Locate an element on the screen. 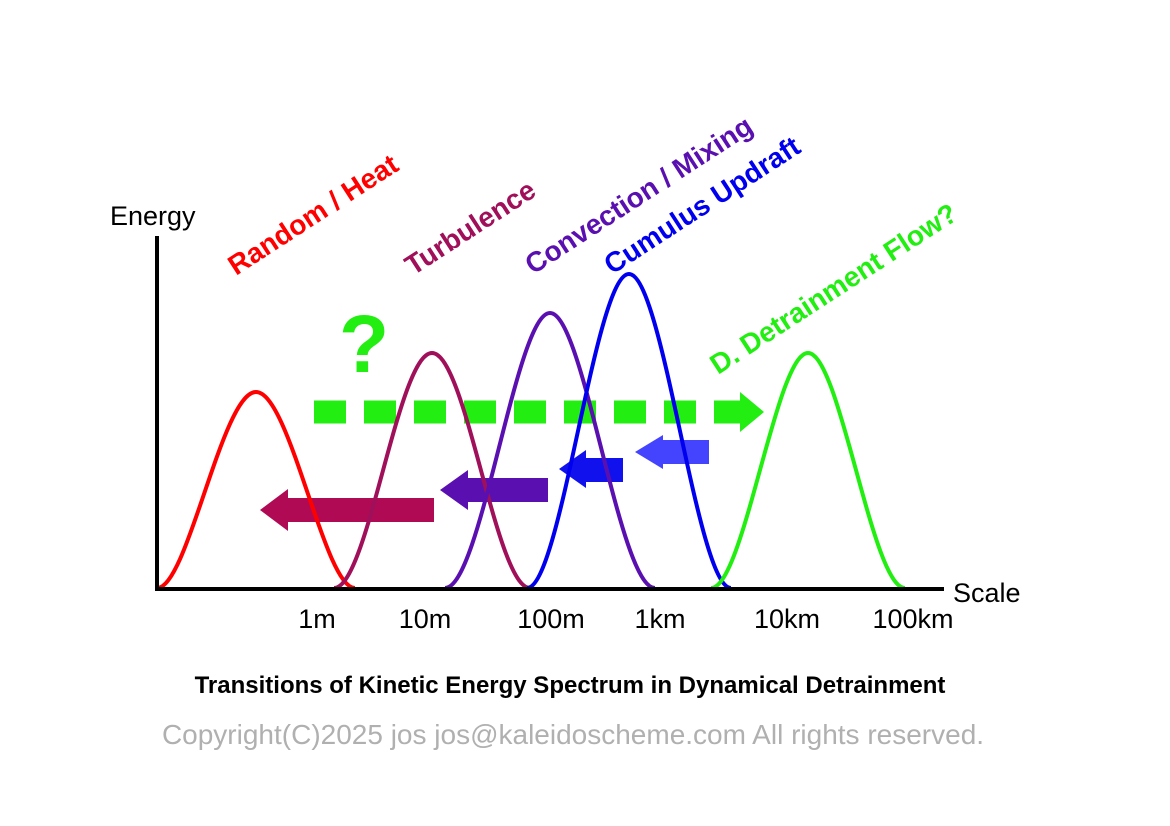 This screenshot has height=826, width=1170. x-tick-label-10km: 10km is located at coordinates (787, 619).